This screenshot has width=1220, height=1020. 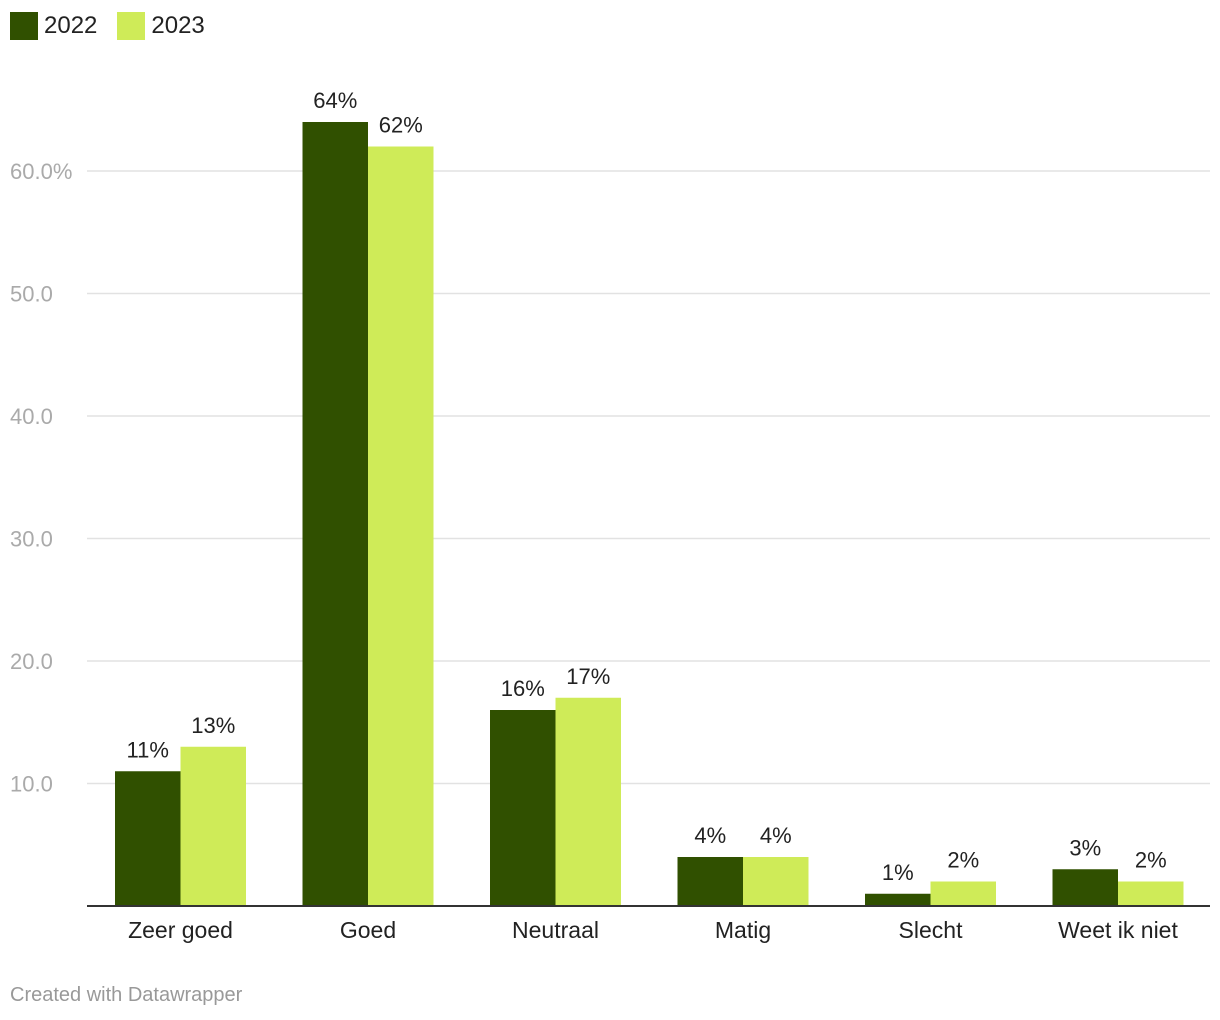 I want to click on data-label: 1%, so click(x=898, y=872).